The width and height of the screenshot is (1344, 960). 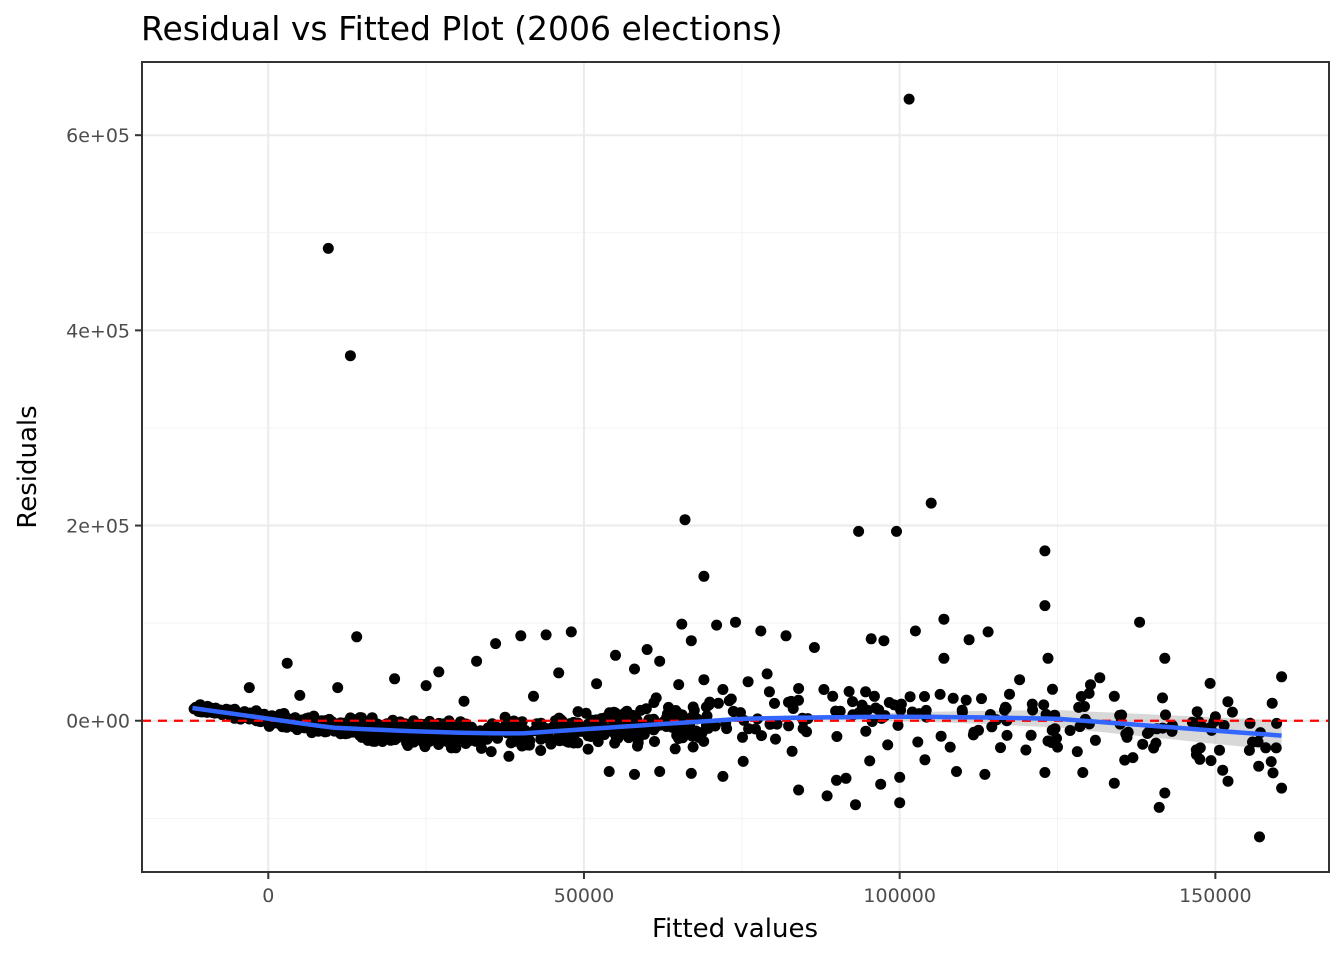 What do you see at coordinates (1215, 896) in the screenshot?
I see `x-tick-label: 150000` at bounding box center [1215, 896].